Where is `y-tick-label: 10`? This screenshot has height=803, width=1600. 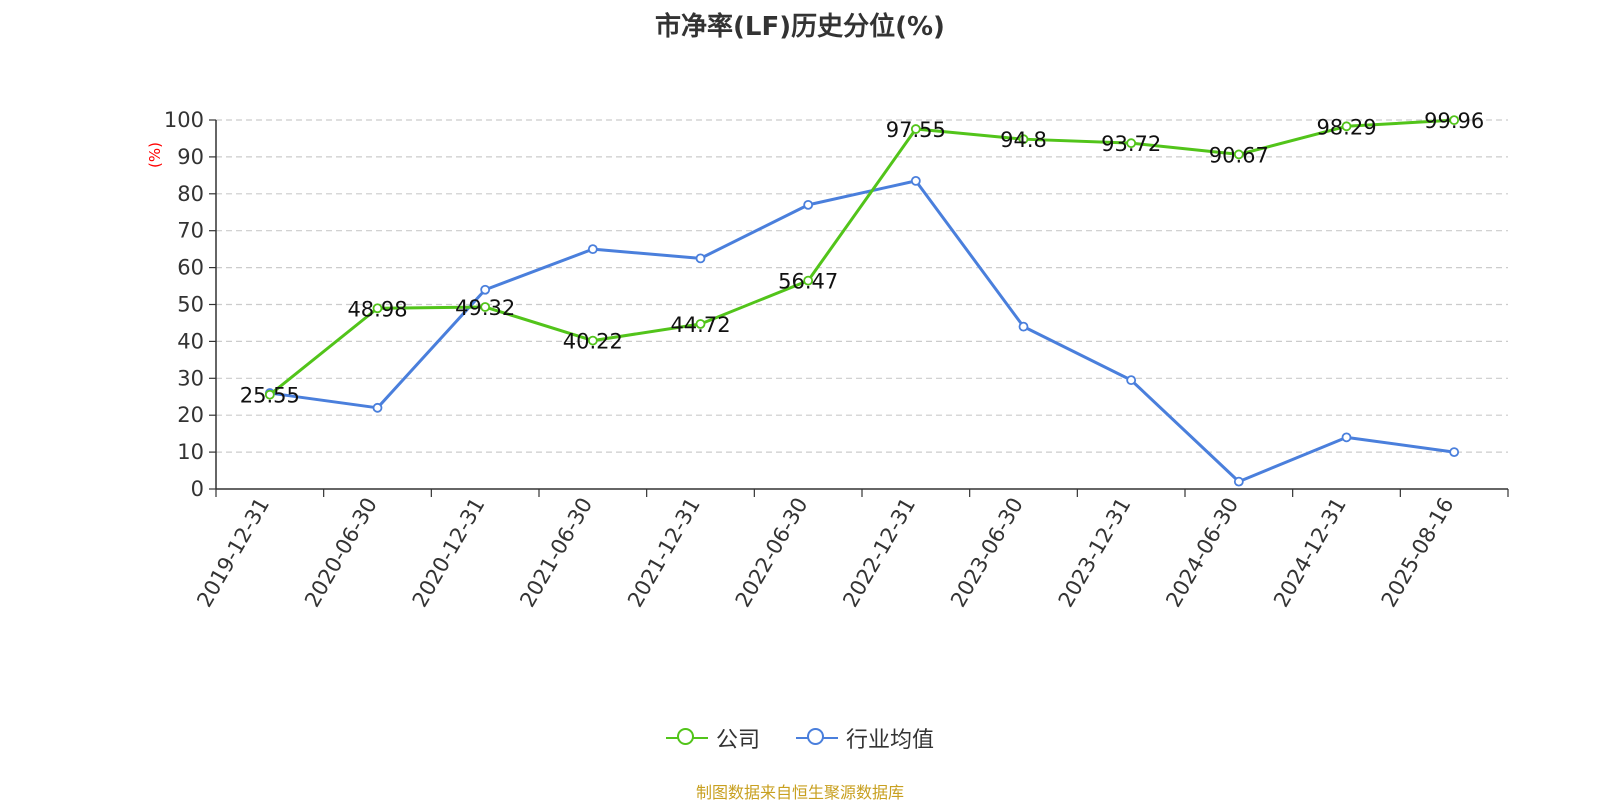 y-tick-label: 10 is located at coordinates (190, 452).